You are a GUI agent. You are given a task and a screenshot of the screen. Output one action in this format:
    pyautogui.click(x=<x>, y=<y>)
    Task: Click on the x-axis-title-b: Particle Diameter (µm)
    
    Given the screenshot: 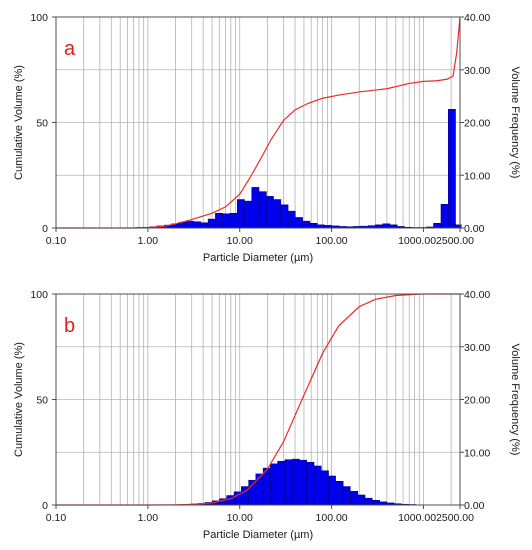 What is the action you would take?
    pyautogui.click(x=258, y=535)
    